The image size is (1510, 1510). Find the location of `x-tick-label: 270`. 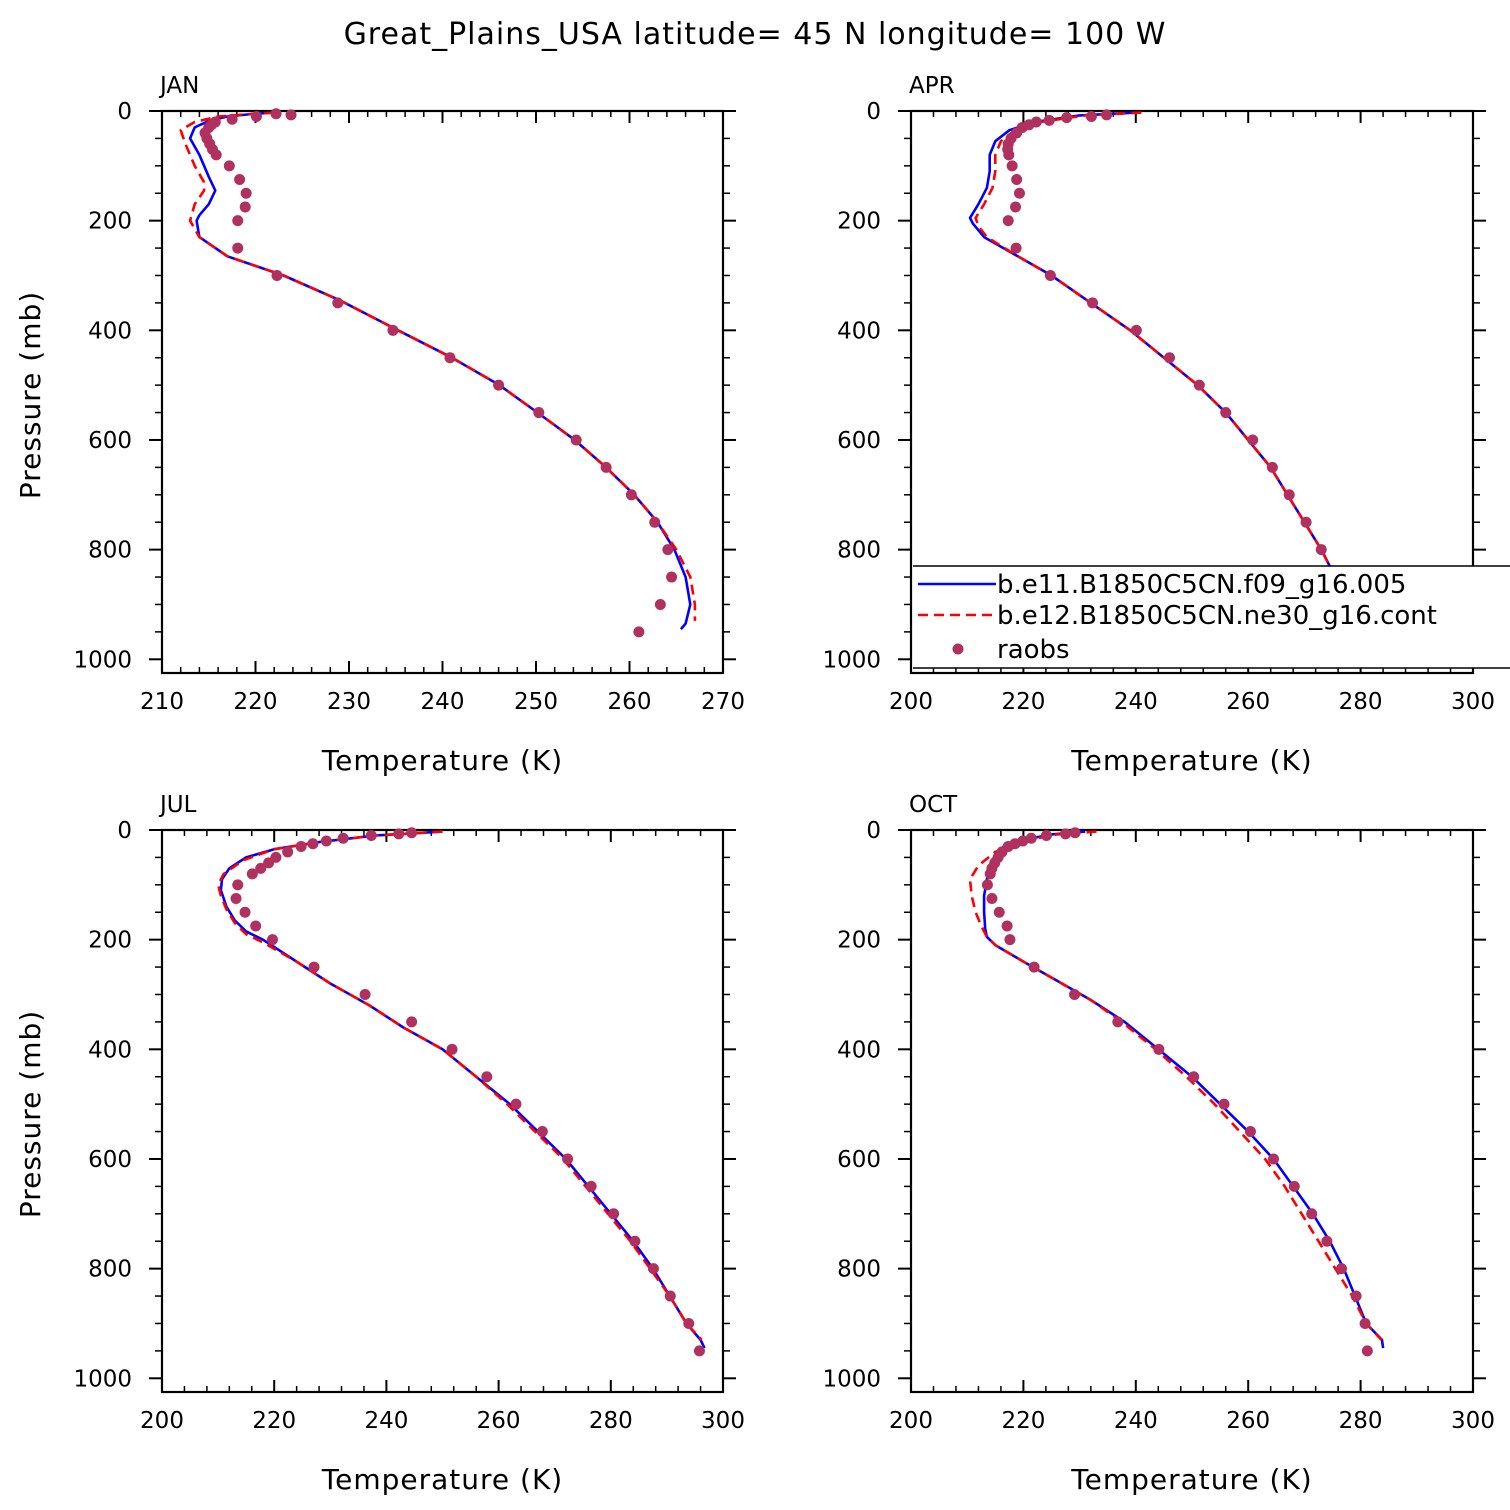

x-tick-label: 270 is located at coordinates (723, 702).